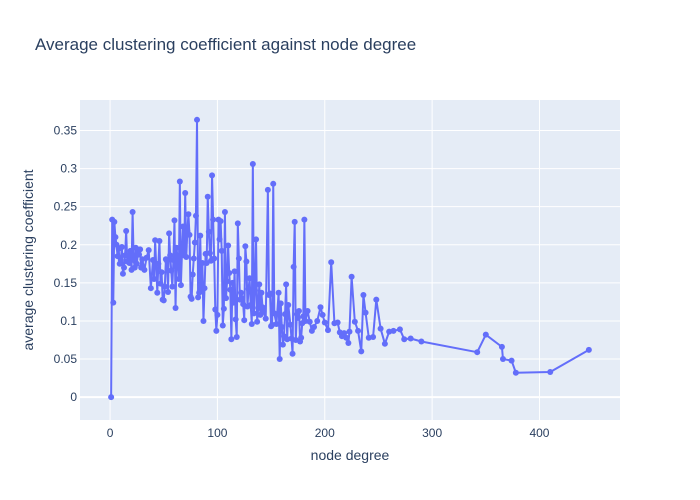 The height and width of the screenshot is (500, 700). What do you see at coordinates (539, 433) in the screenshot?
I see `x-tick-label: 400` at bounding box center [539, 433].